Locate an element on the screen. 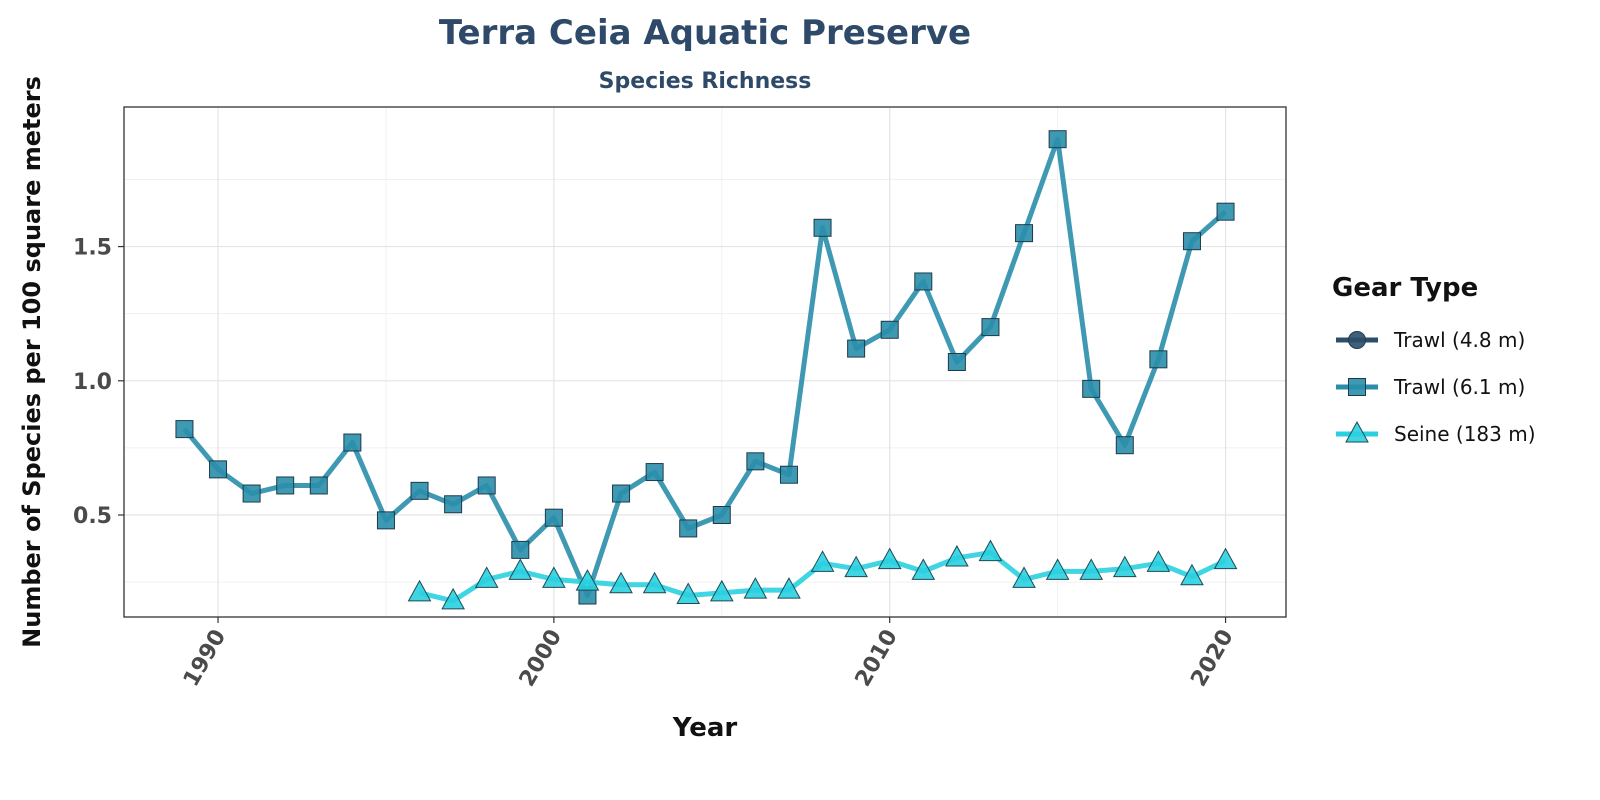 The image size is (1600, 800). legend-item: Trawl (6.1 m) is located at coordinates (1430, 387).